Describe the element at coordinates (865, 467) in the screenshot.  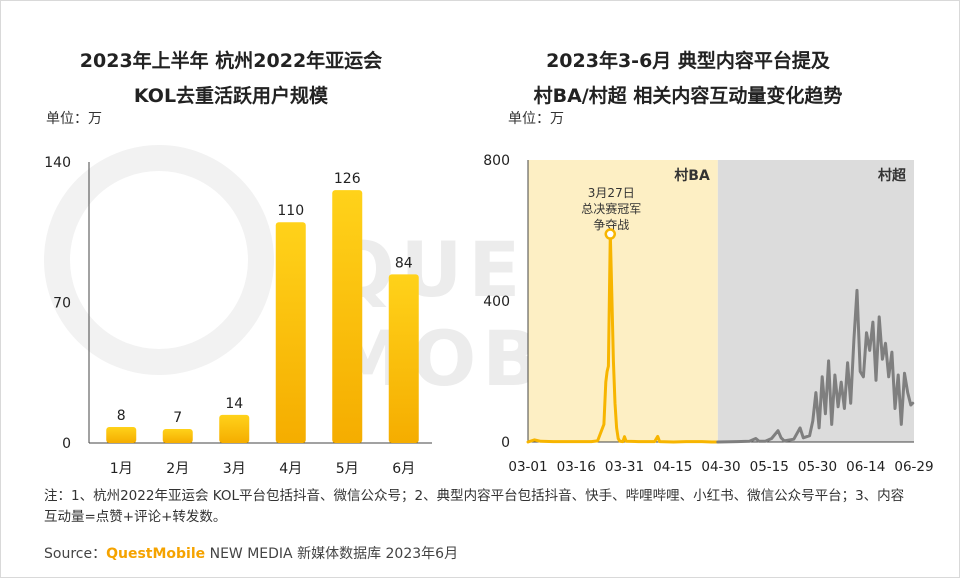
I see `x-date-label: 06-14` at that location.